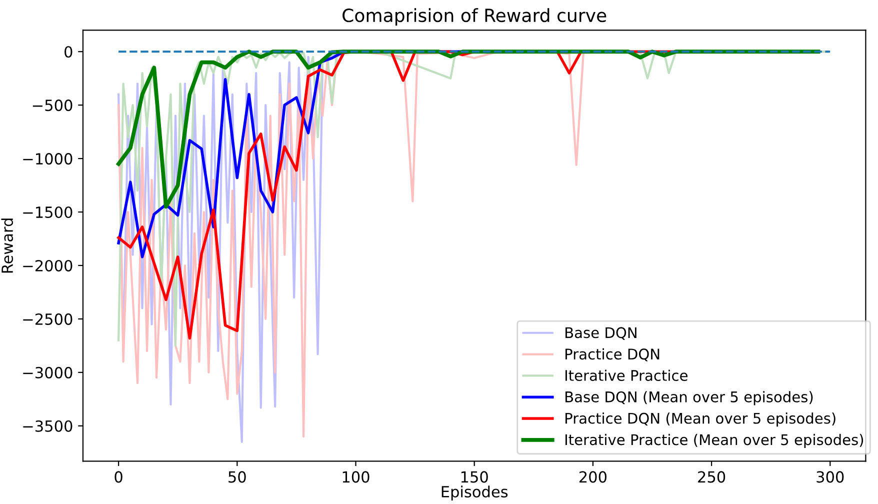 Image resolution: width=878 pixels, height=504 pixels. I want to click on y-tick-label: −3000, so click(47, 372).